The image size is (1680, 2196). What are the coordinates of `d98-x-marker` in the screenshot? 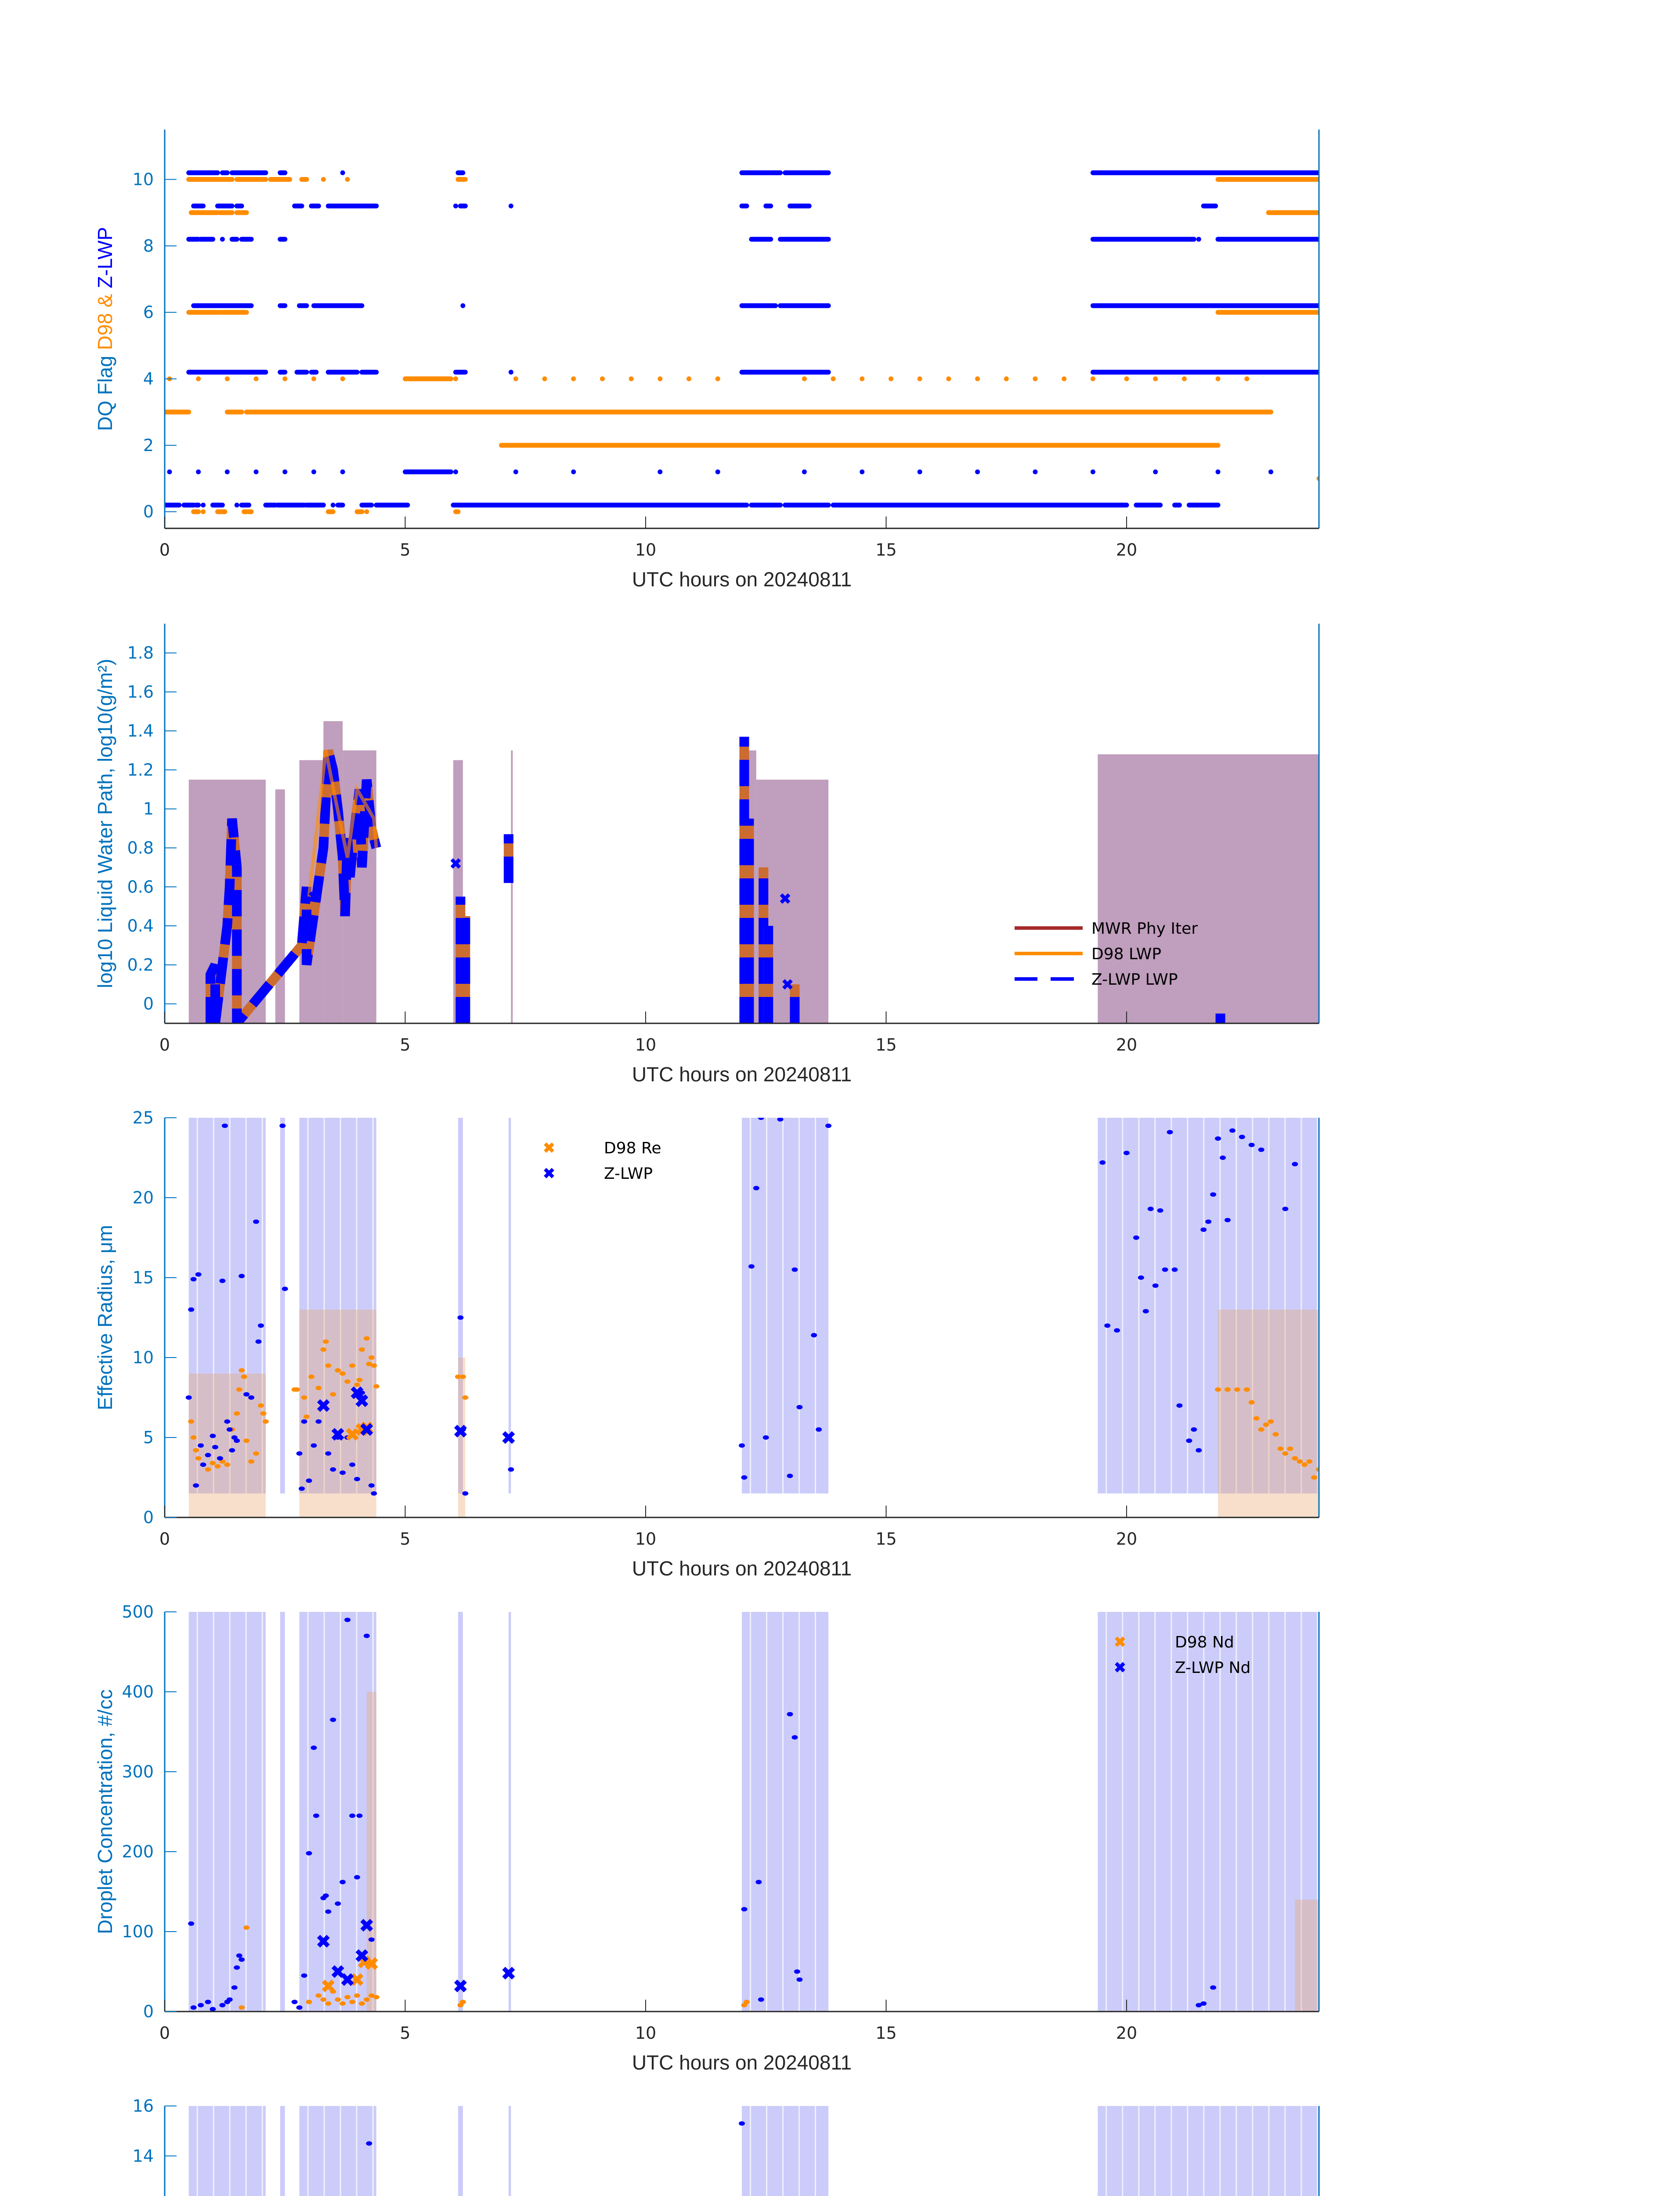 It's located at (371, 1964).